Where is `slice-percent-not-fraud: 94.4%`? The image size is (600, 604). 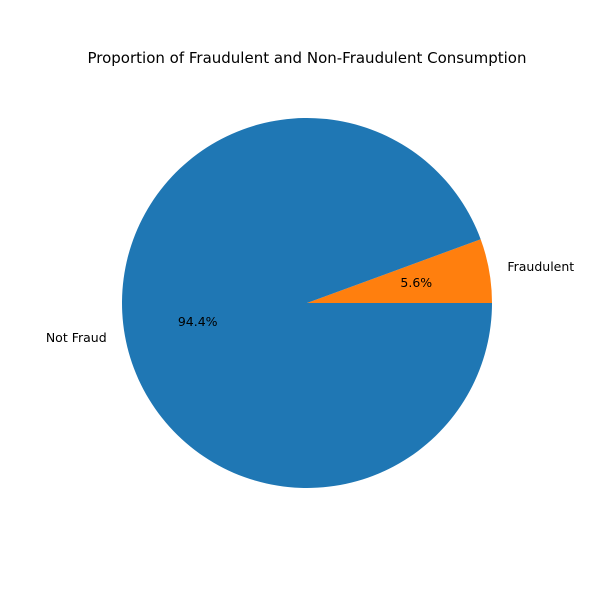 slice-percent-not-fraud: 94.4% is located at coordinates (198, 321).